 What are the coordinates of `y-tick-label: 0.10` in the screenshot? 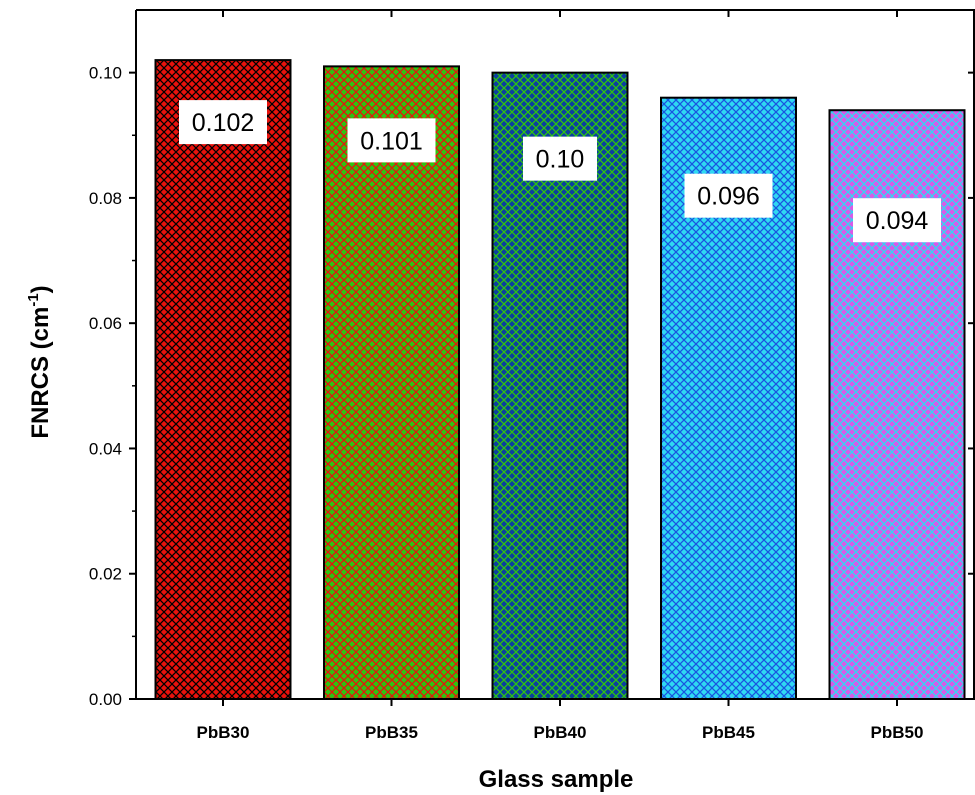 It's located at (105, 73).